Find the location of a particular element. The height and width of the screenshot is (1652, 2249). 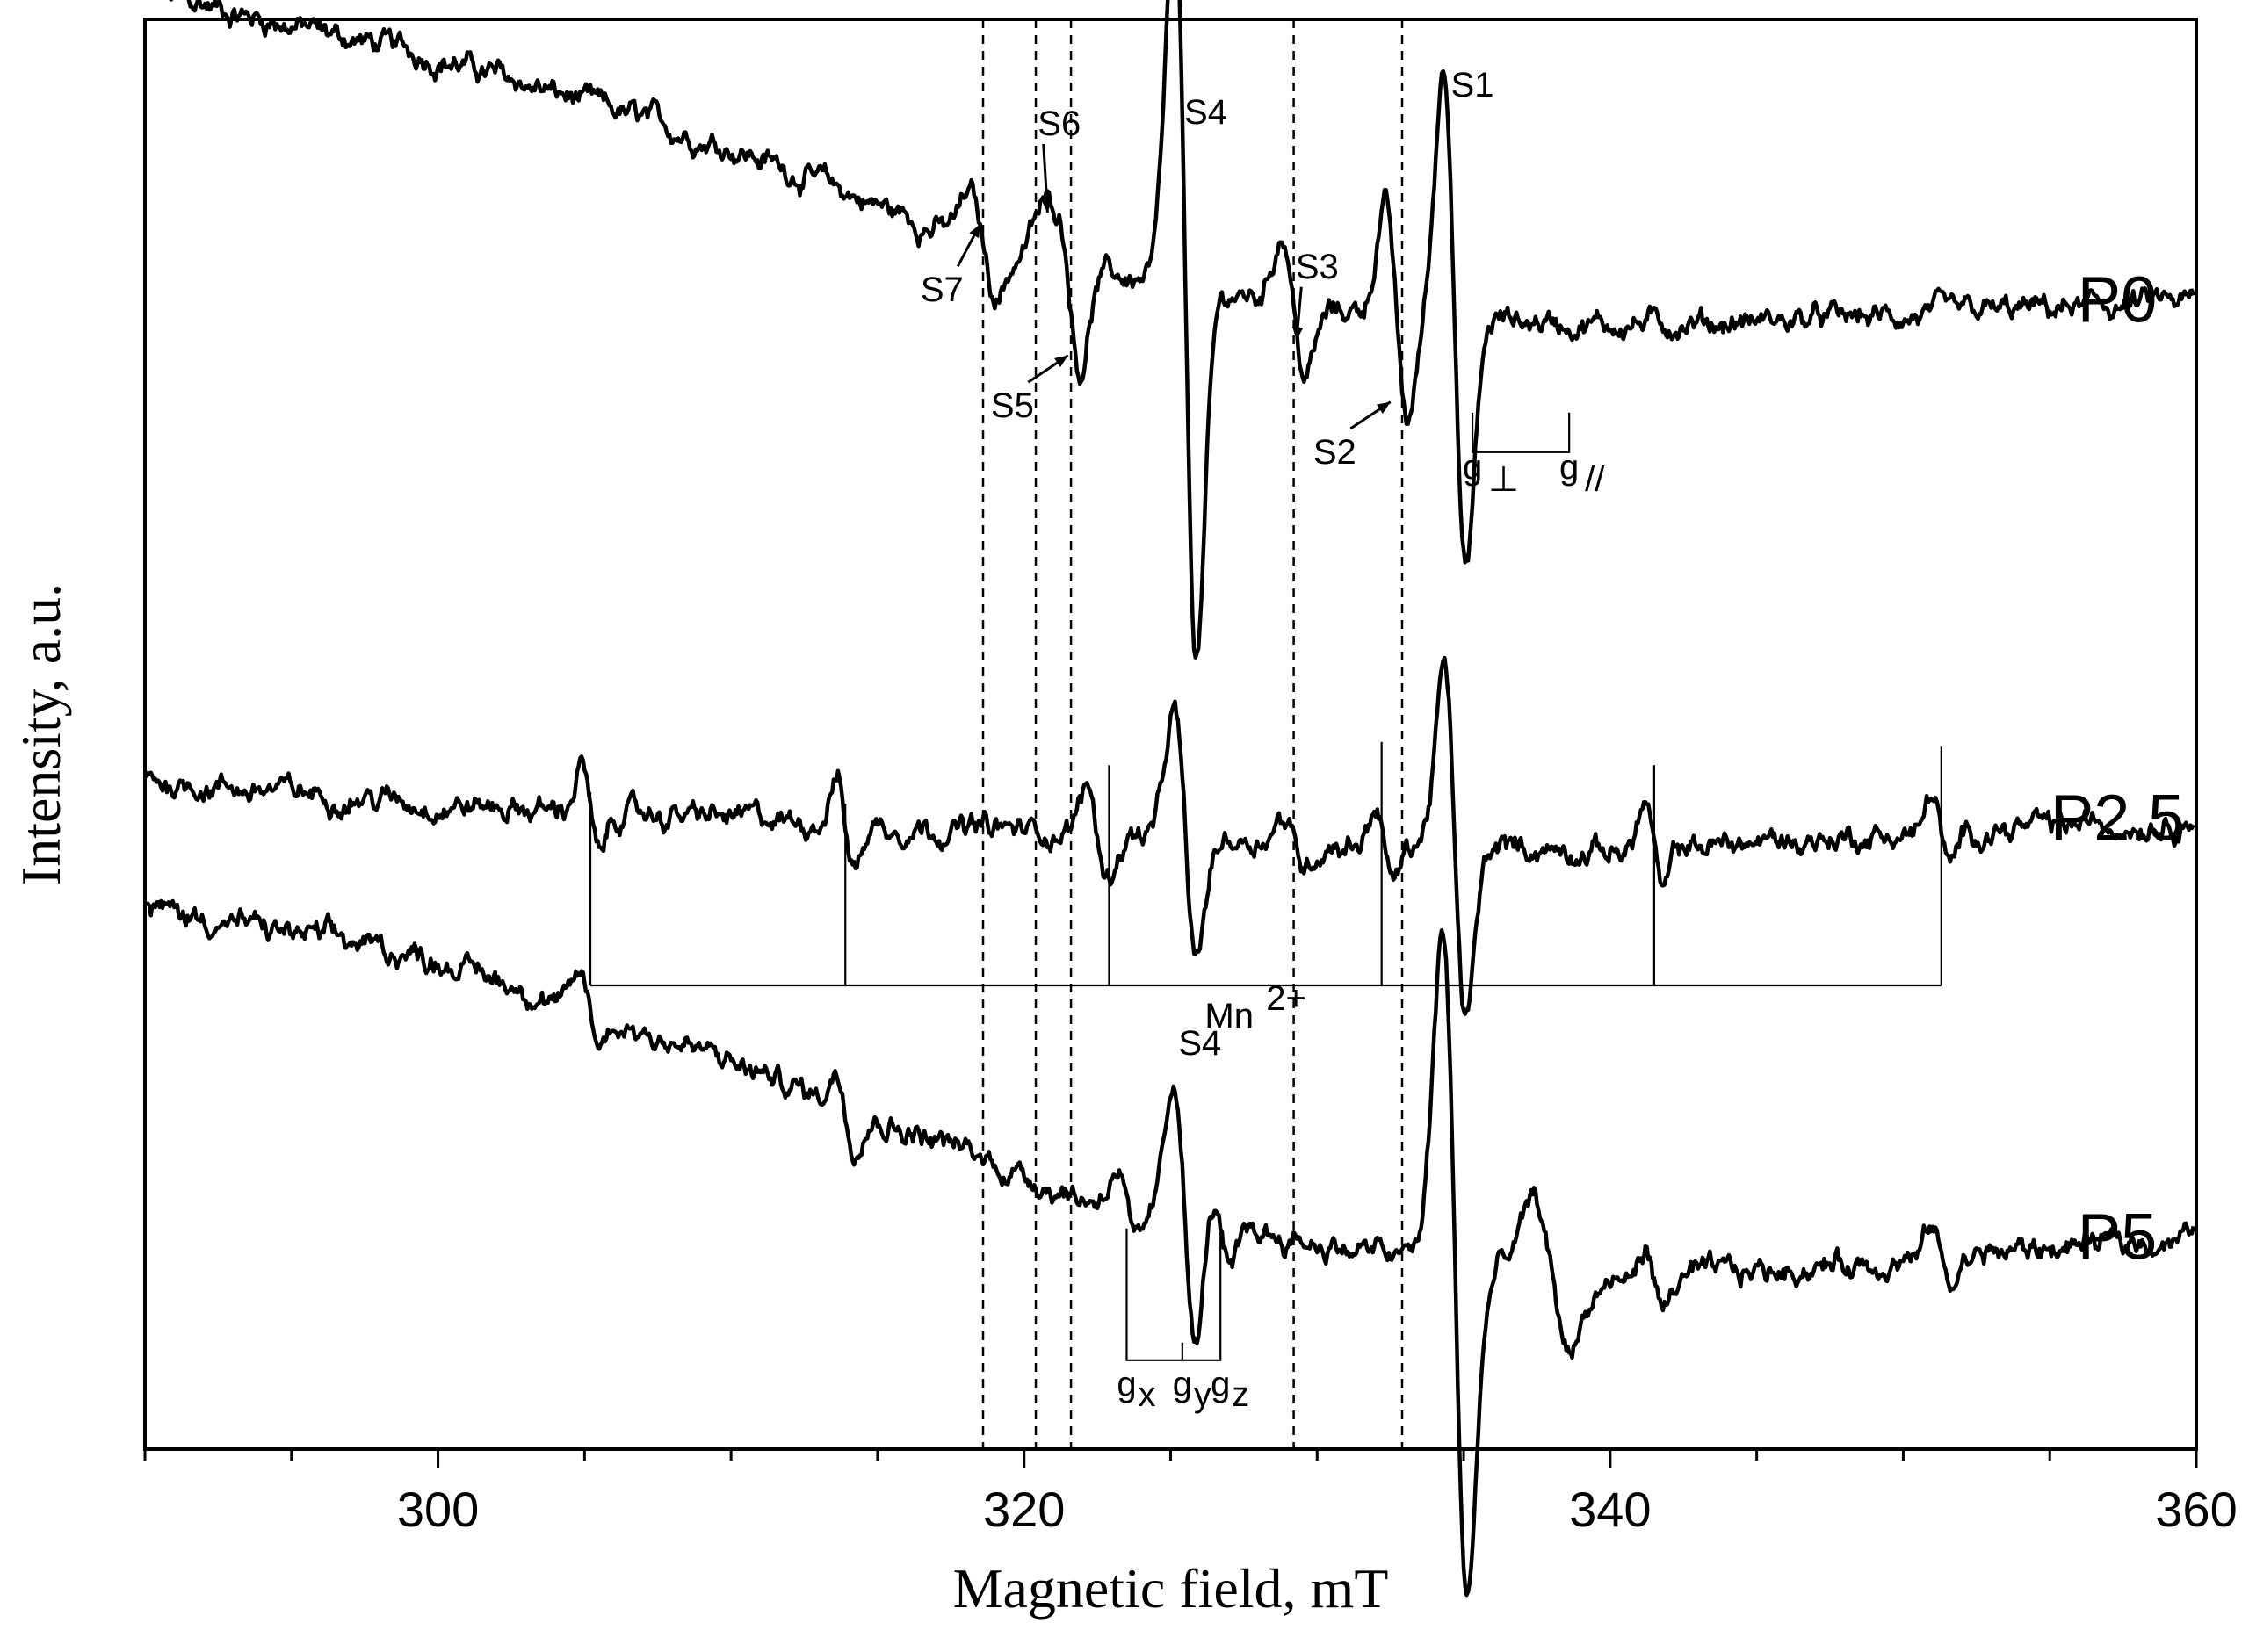

series-label-P2-5: P2.5 is located at coordinates (2117, 817).